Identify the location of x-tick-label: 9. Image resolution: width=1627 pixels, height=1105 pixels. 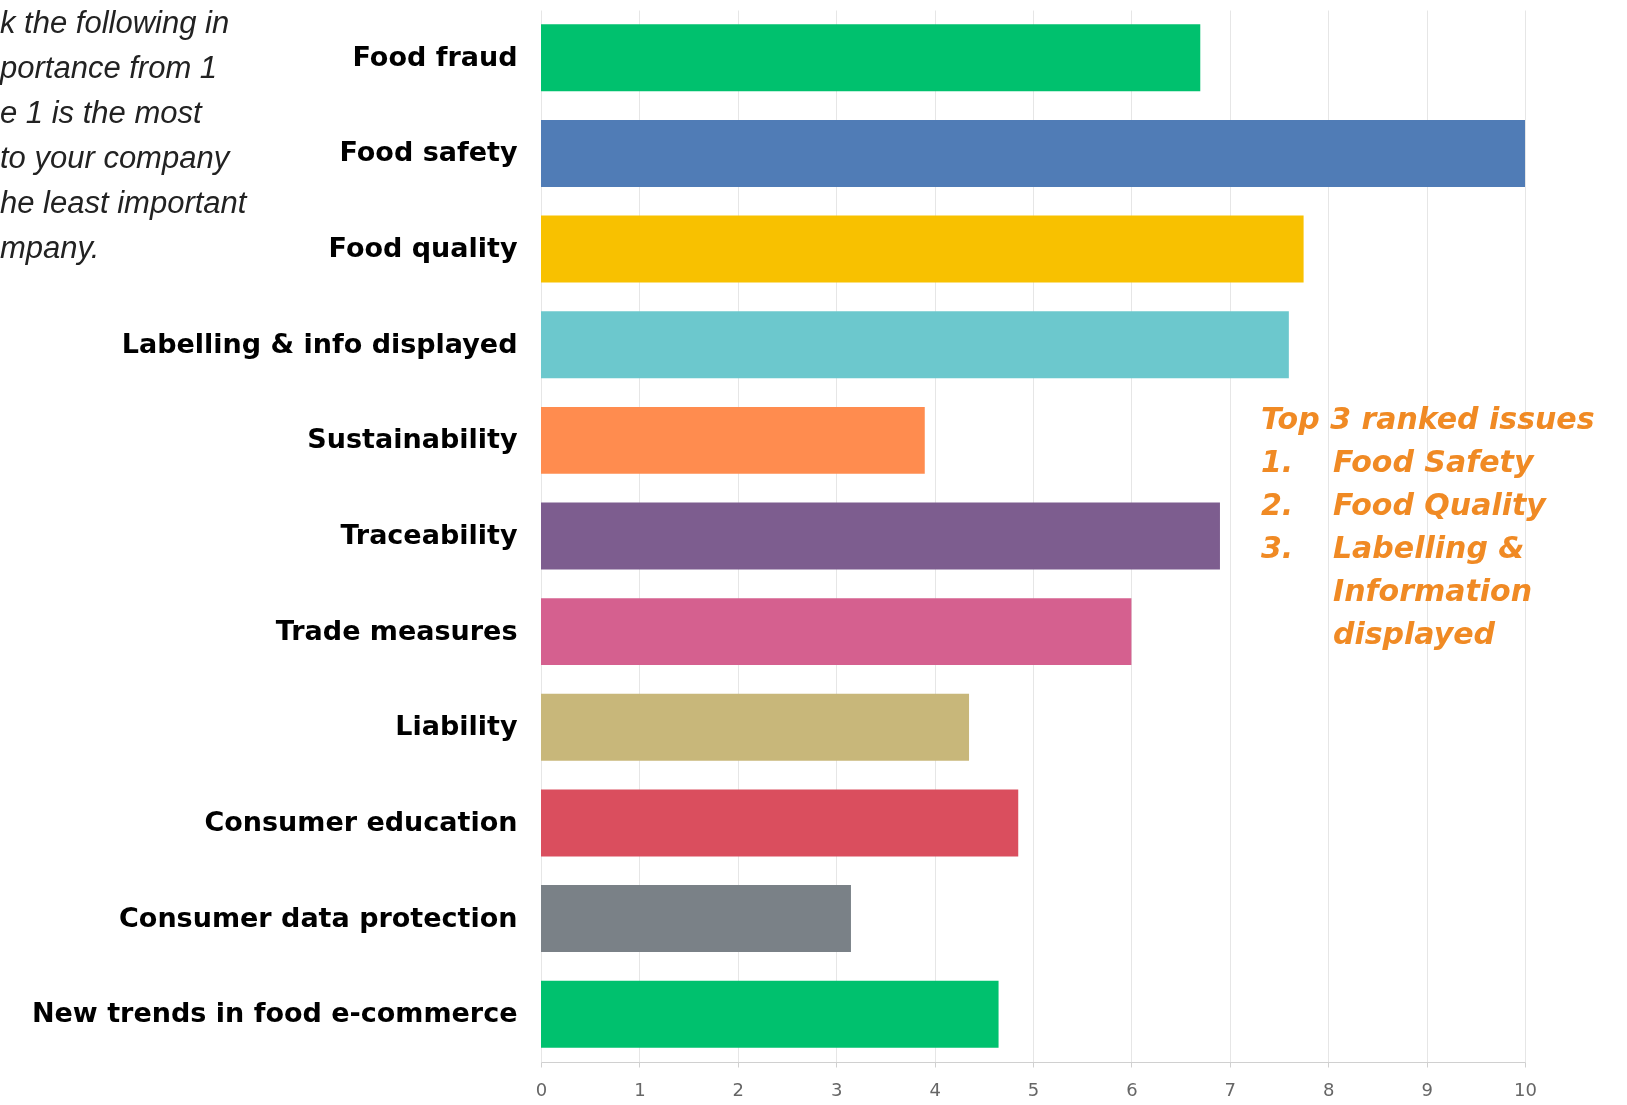
(1427, 1089).